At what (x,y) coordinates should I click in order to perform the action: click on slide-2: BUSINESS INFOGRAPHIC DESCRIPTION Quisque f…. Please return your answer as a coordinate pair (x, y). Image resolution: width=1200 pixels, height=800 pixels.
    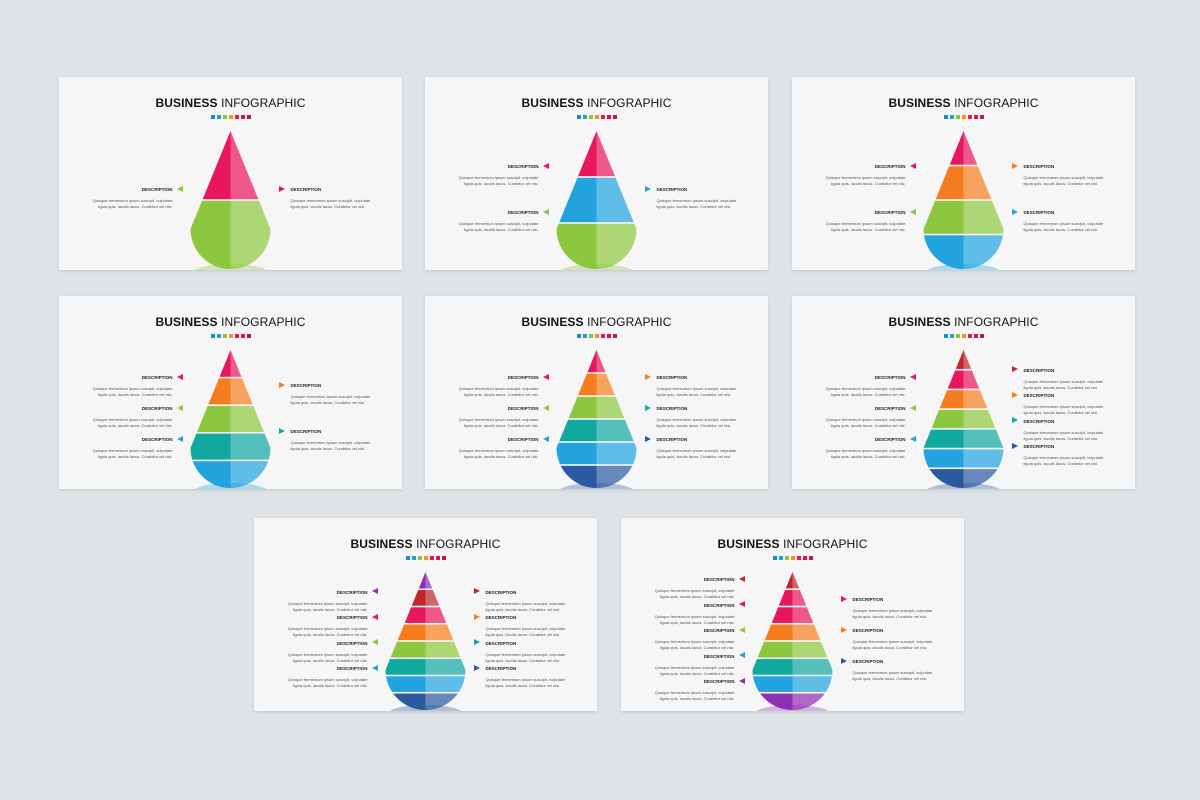
    Looking at the image, I should click on (596, 173).